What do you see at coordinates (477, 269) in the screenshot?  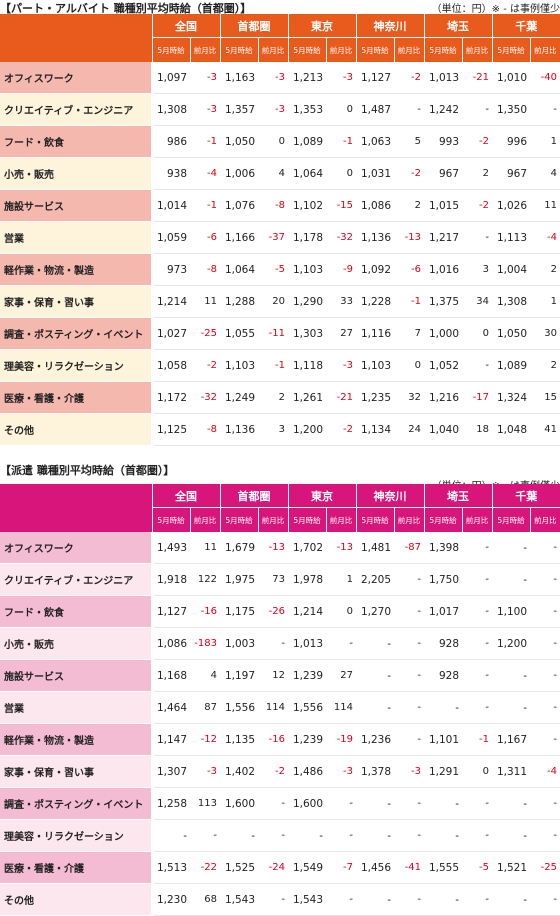 I see `cell-value: 3` at bounding box center [477, 269].